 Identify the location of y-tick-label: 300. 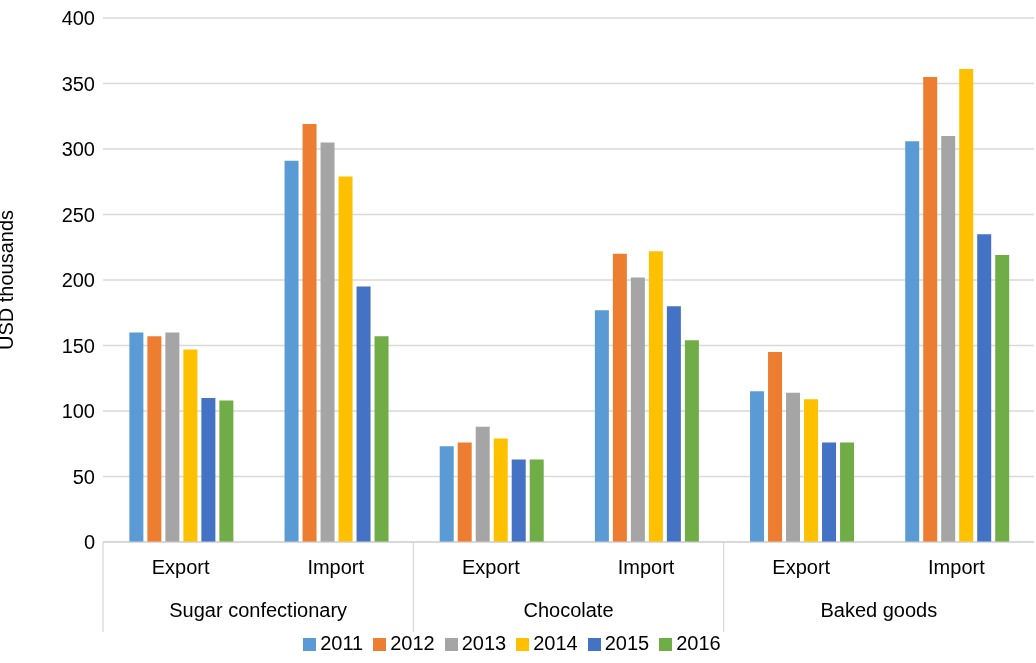
(78, 149).